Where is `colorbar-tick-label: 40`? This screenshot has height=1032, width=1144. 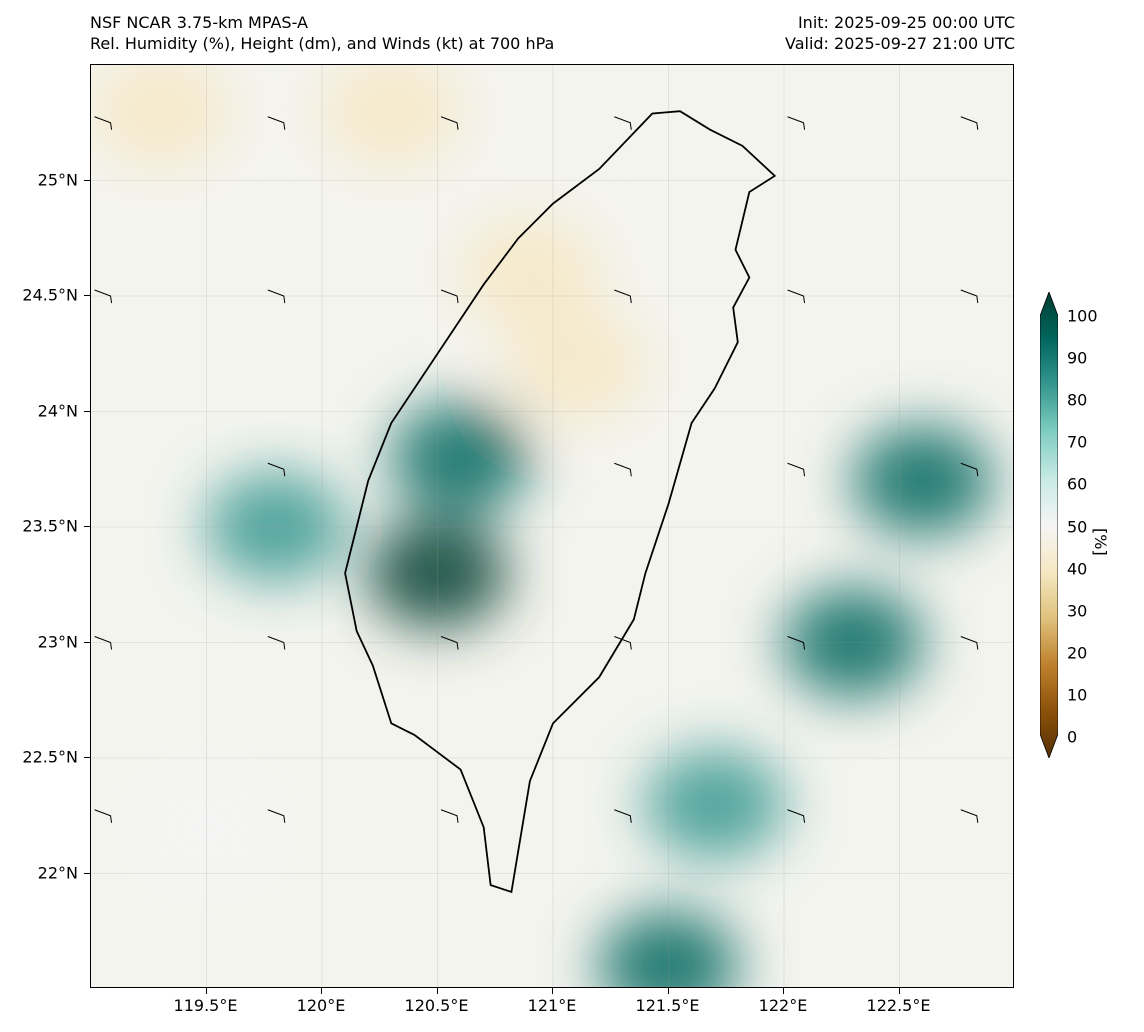 colorbar-tick-label: 40 is located at coordinates (1077, 569).